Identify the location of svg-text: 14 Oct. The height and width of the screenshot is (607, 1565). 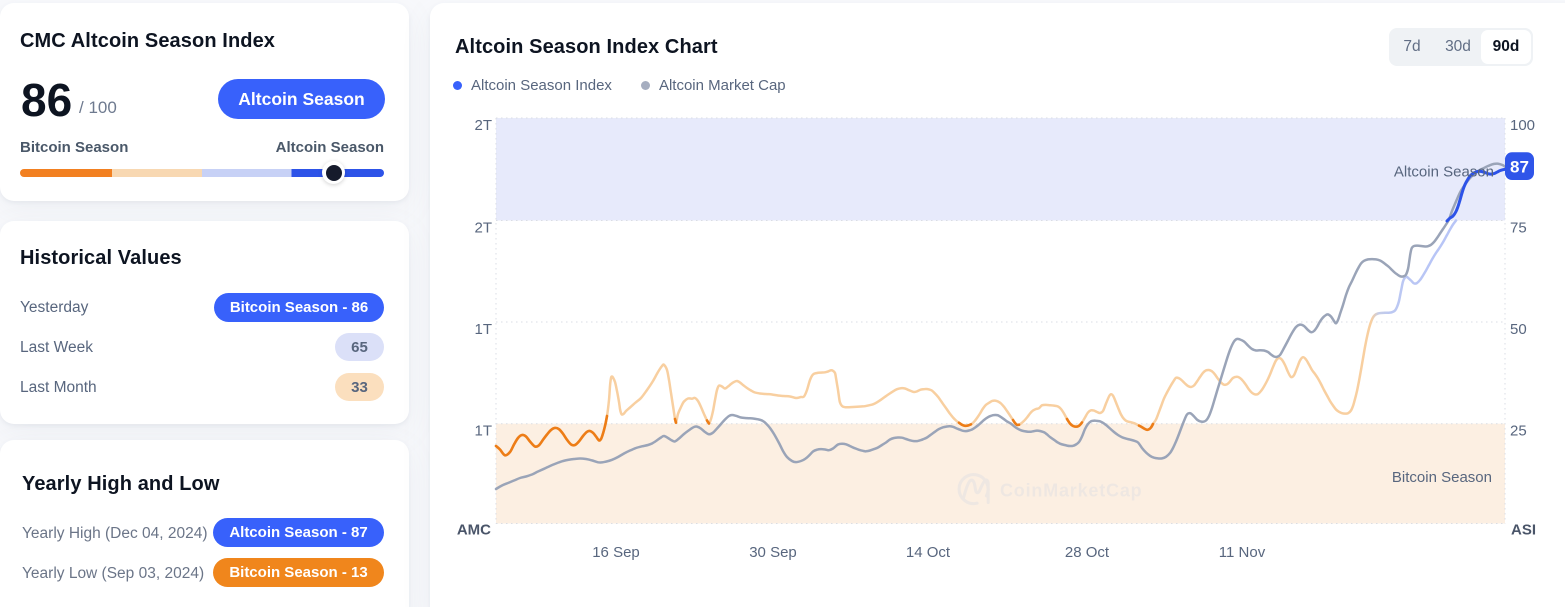
(928, 552).